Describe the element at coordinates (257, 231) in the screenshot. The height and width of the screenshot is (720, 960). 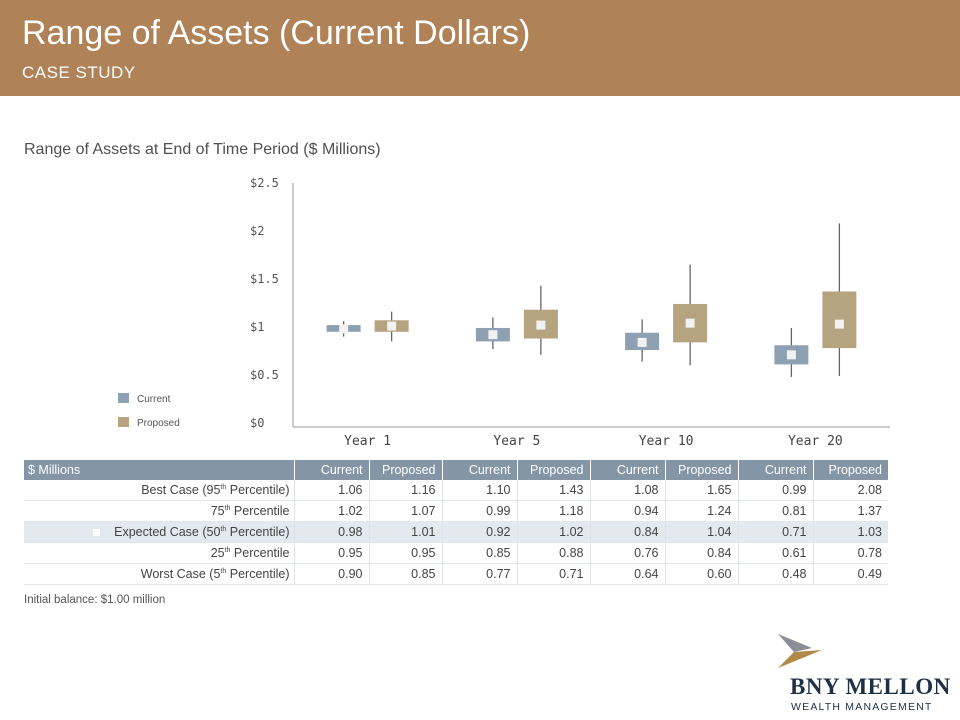
I see `y-tick-label: $2` at that location.